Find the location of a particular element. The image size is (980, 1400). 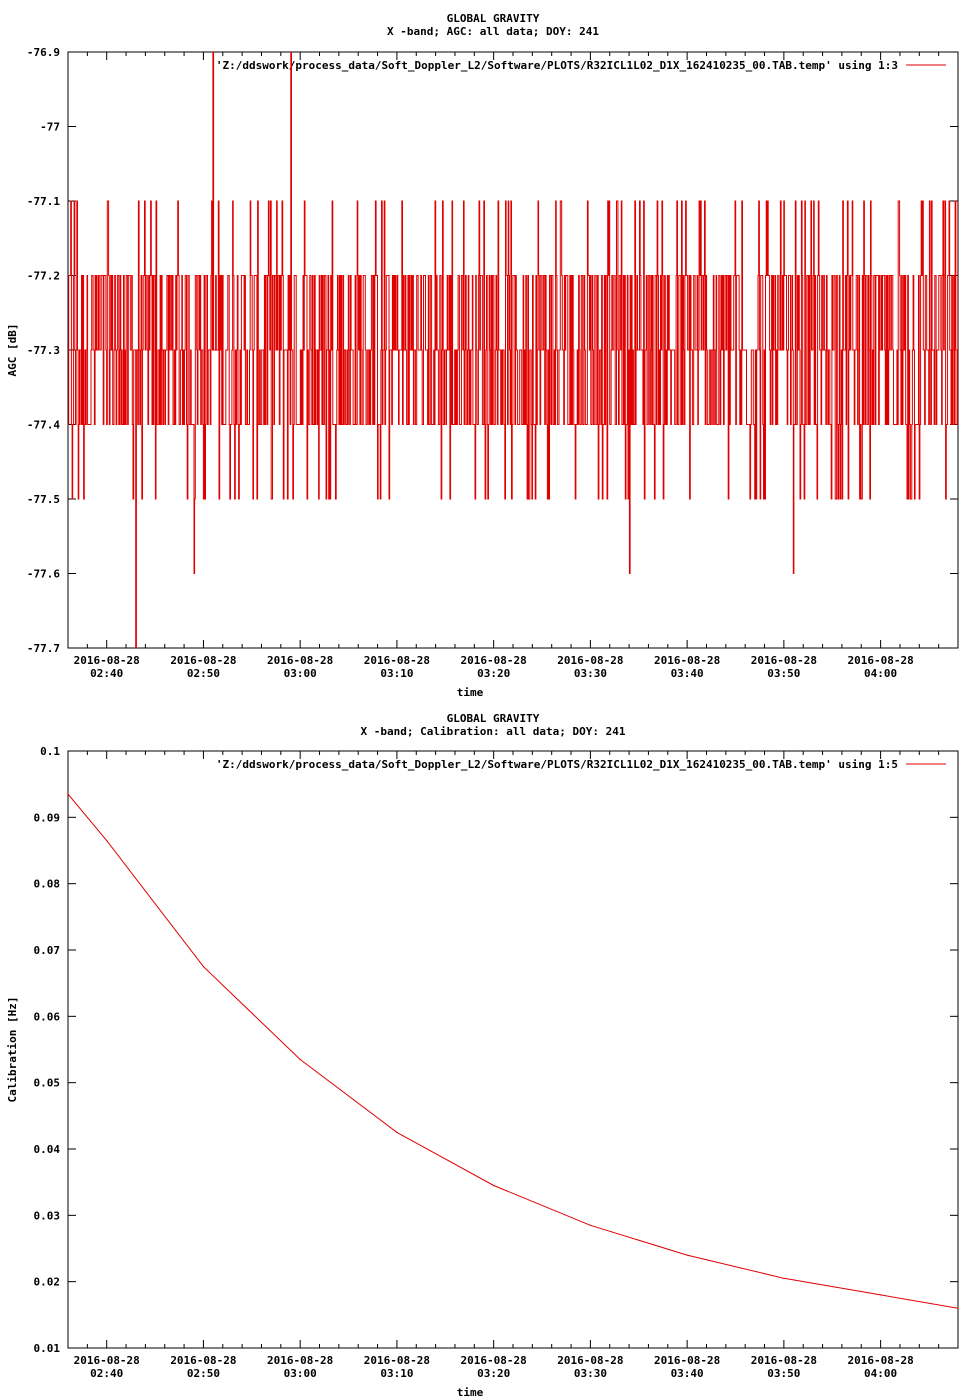

y-tick-label: 0.04 is located at coordinates (47, 1149).